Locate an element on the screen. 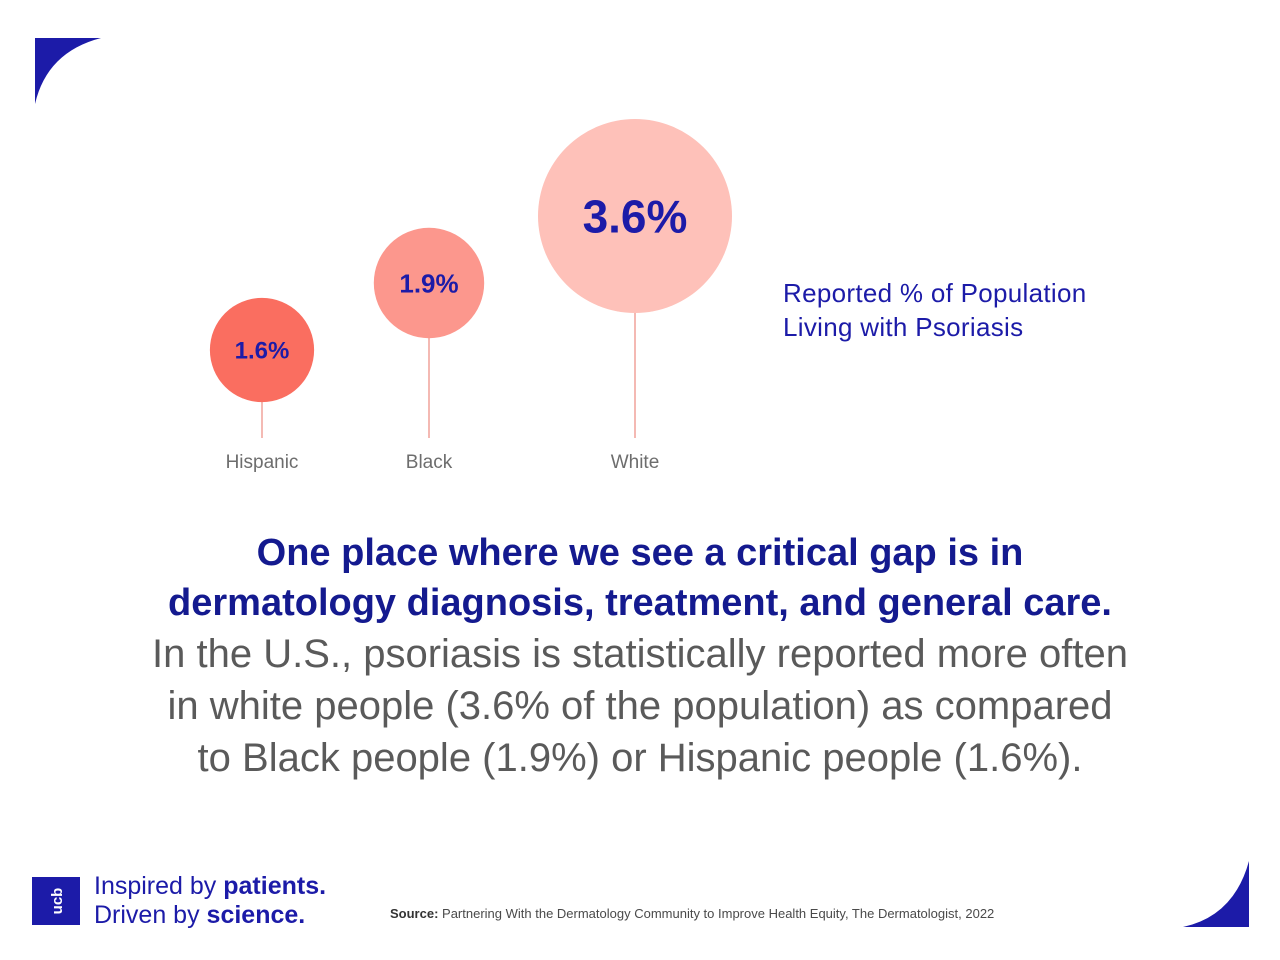 The height and width of the screenshot is (960, 1280). value-label-hispanic: 1.6% is located at coordinates (262, 351).